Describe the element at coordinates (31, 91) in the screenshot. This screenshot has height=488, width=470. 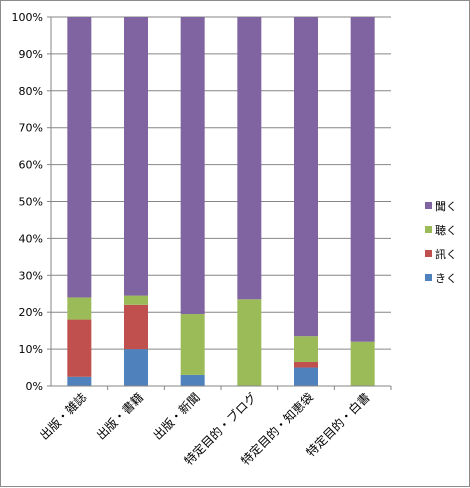
I see `y-tick-label: 80%` at that location.